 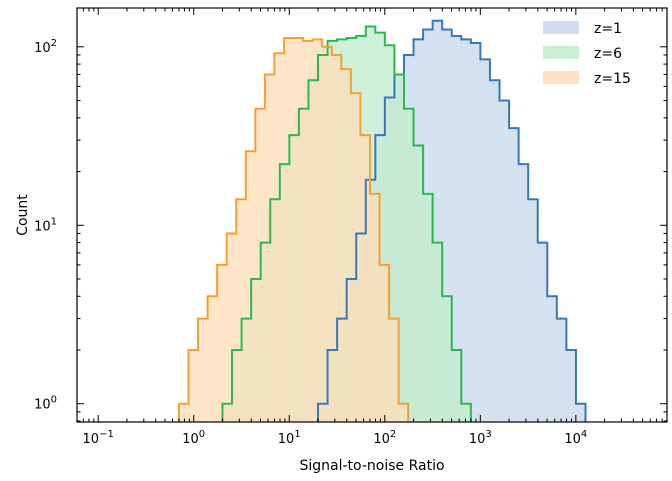 What do you see at coordinates (183, 412) in the screenshot?
I see `bar-z=15-1` at bounding box center [183, 412].